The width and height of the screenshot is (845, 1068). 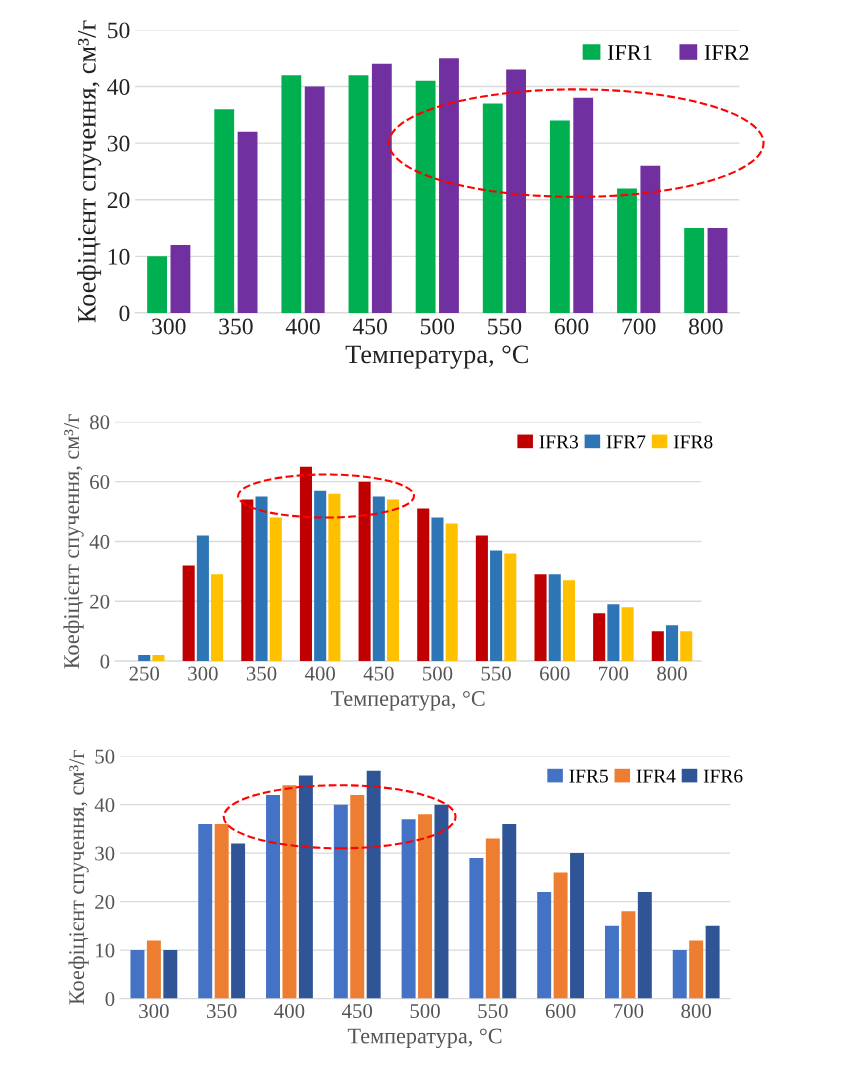 What do you see at coordinates (726, 52) in the screenshot?
I see `legend-label: IFR2` at bounding box center [726, 52].